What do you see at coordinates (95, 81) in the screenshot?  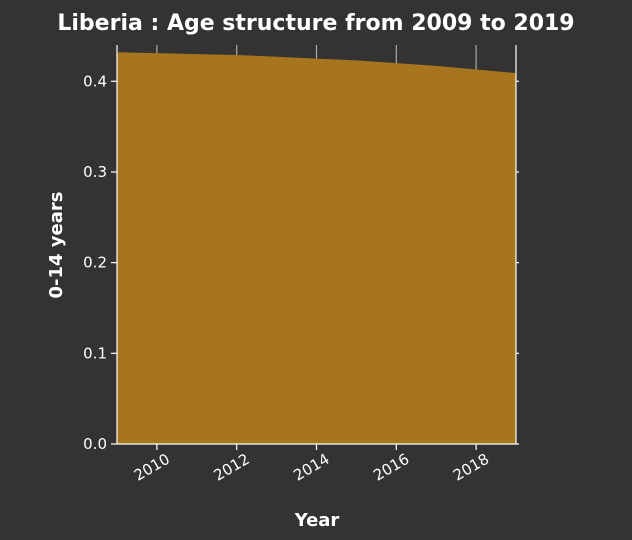 I see `y-tick-label: 0.4` at bounding box center [95, 81].